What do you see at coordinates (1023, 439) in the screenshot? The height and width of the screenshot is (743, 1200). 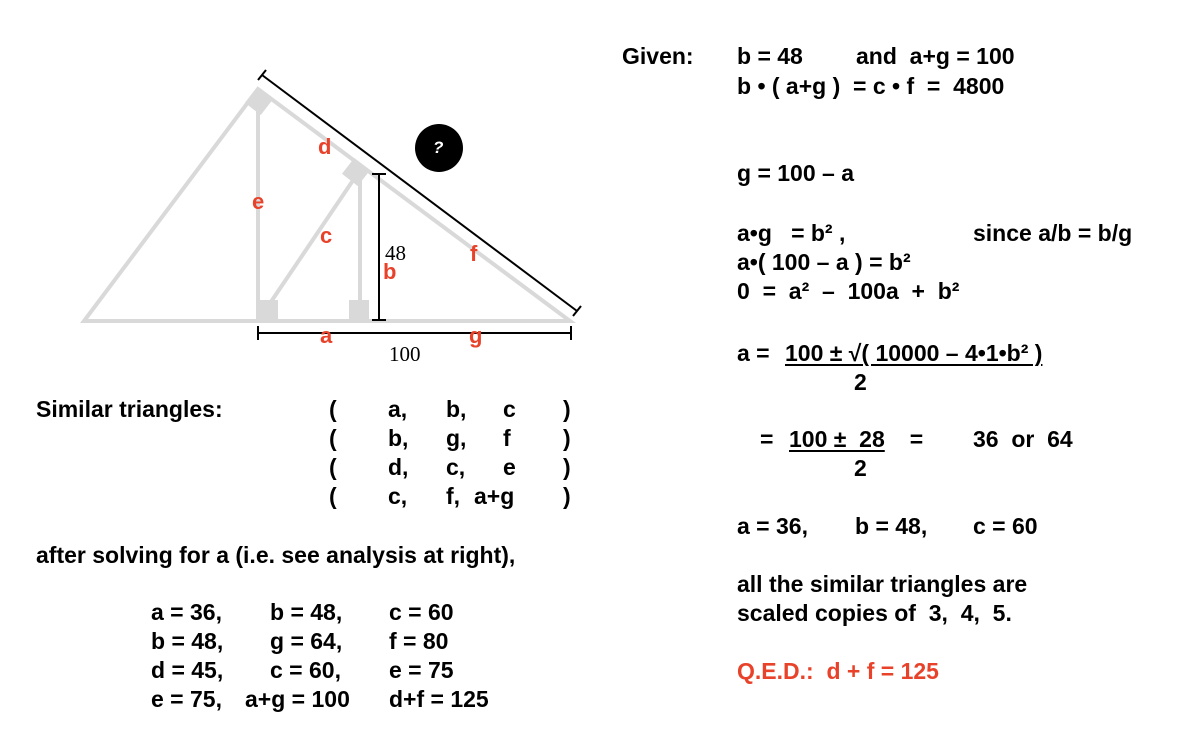 I see `evaluated-result: 36 or 64` at bounding box center [1023, 439].